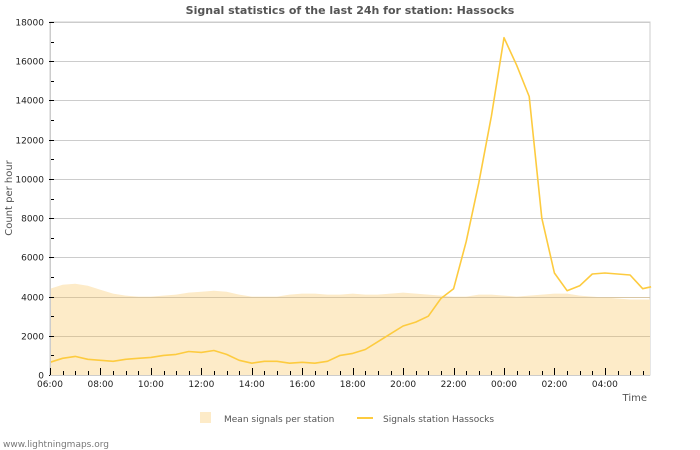 This screenshot has width=700, height=450. Describe the element at coordinates (438, 420) in the screenshot. I see `legend-label-hassocks: Signals station Hassocks` at that location.